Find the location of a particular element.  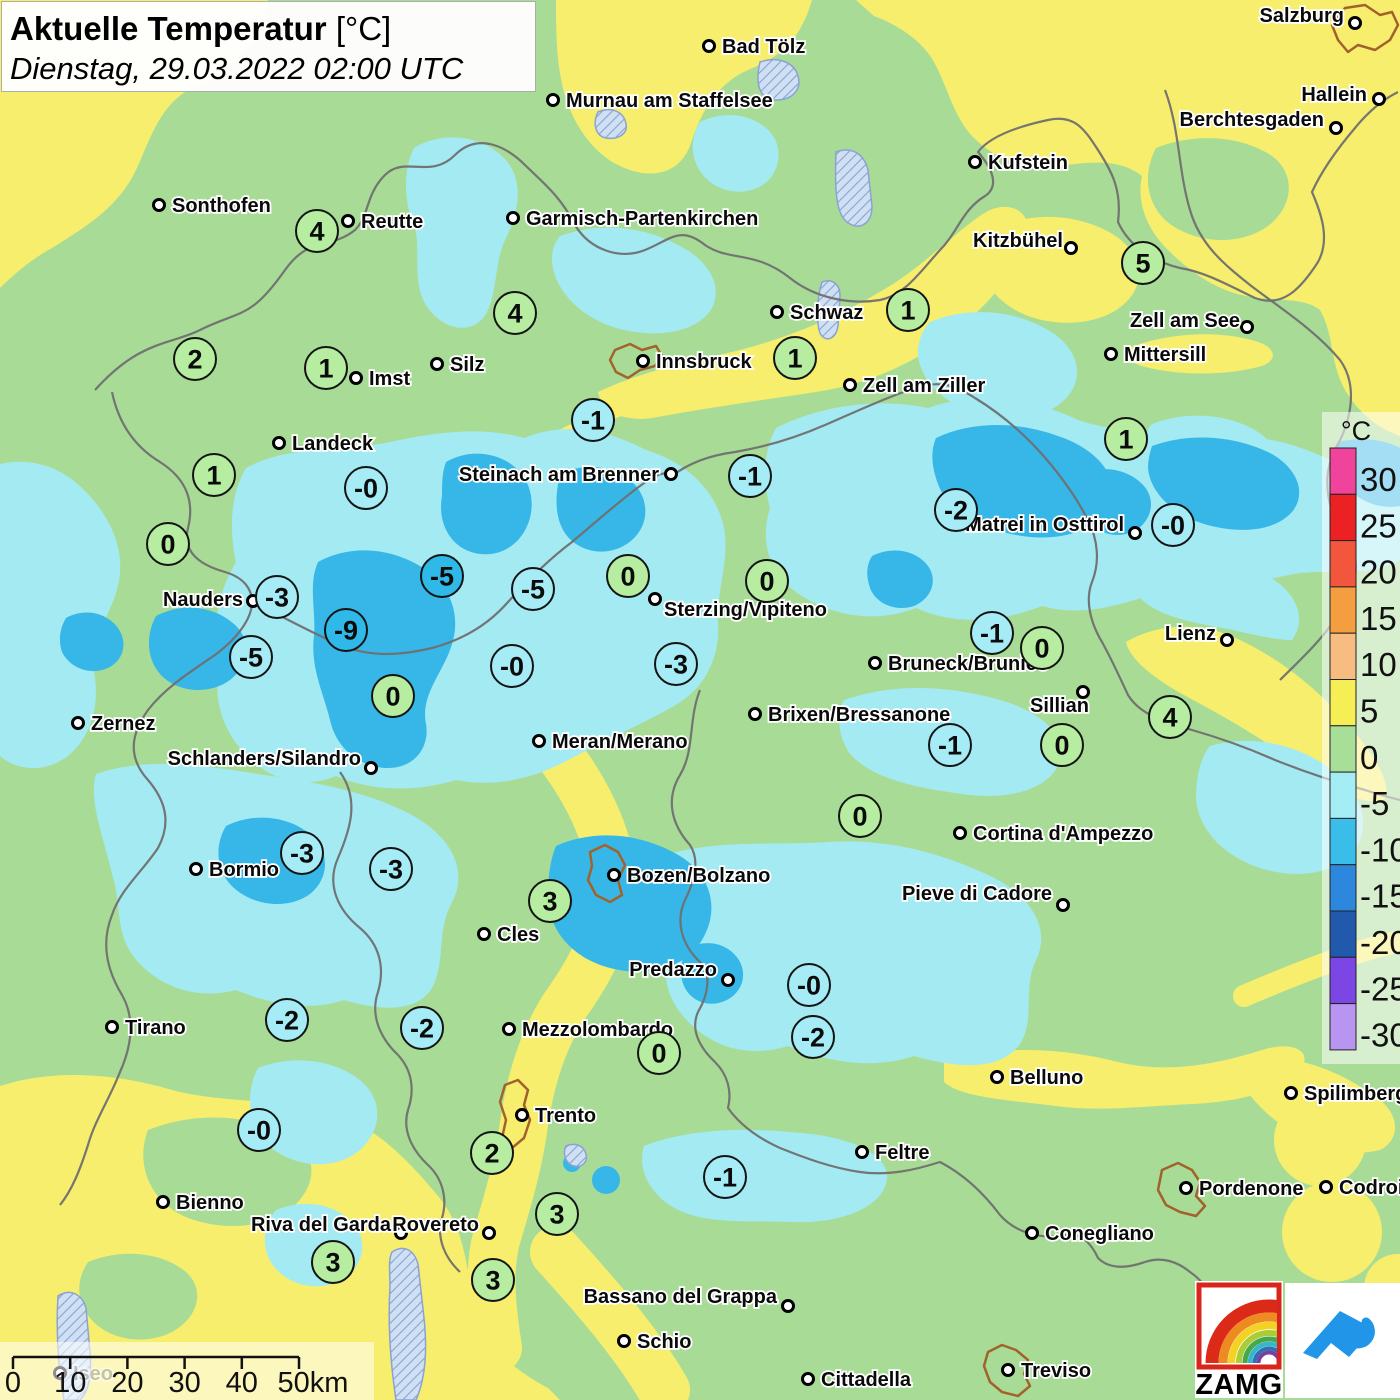

partner-logo is located at coordinates (1342, 1340).